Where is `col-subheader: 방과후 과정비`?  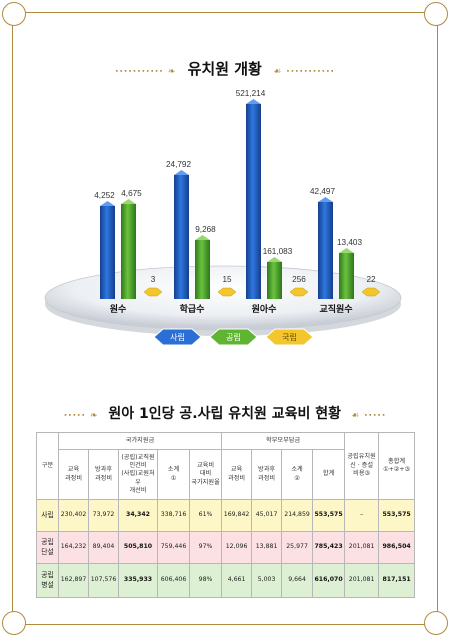 col-subheader: 방과후 과정비 is located at coordinates (267, 474).